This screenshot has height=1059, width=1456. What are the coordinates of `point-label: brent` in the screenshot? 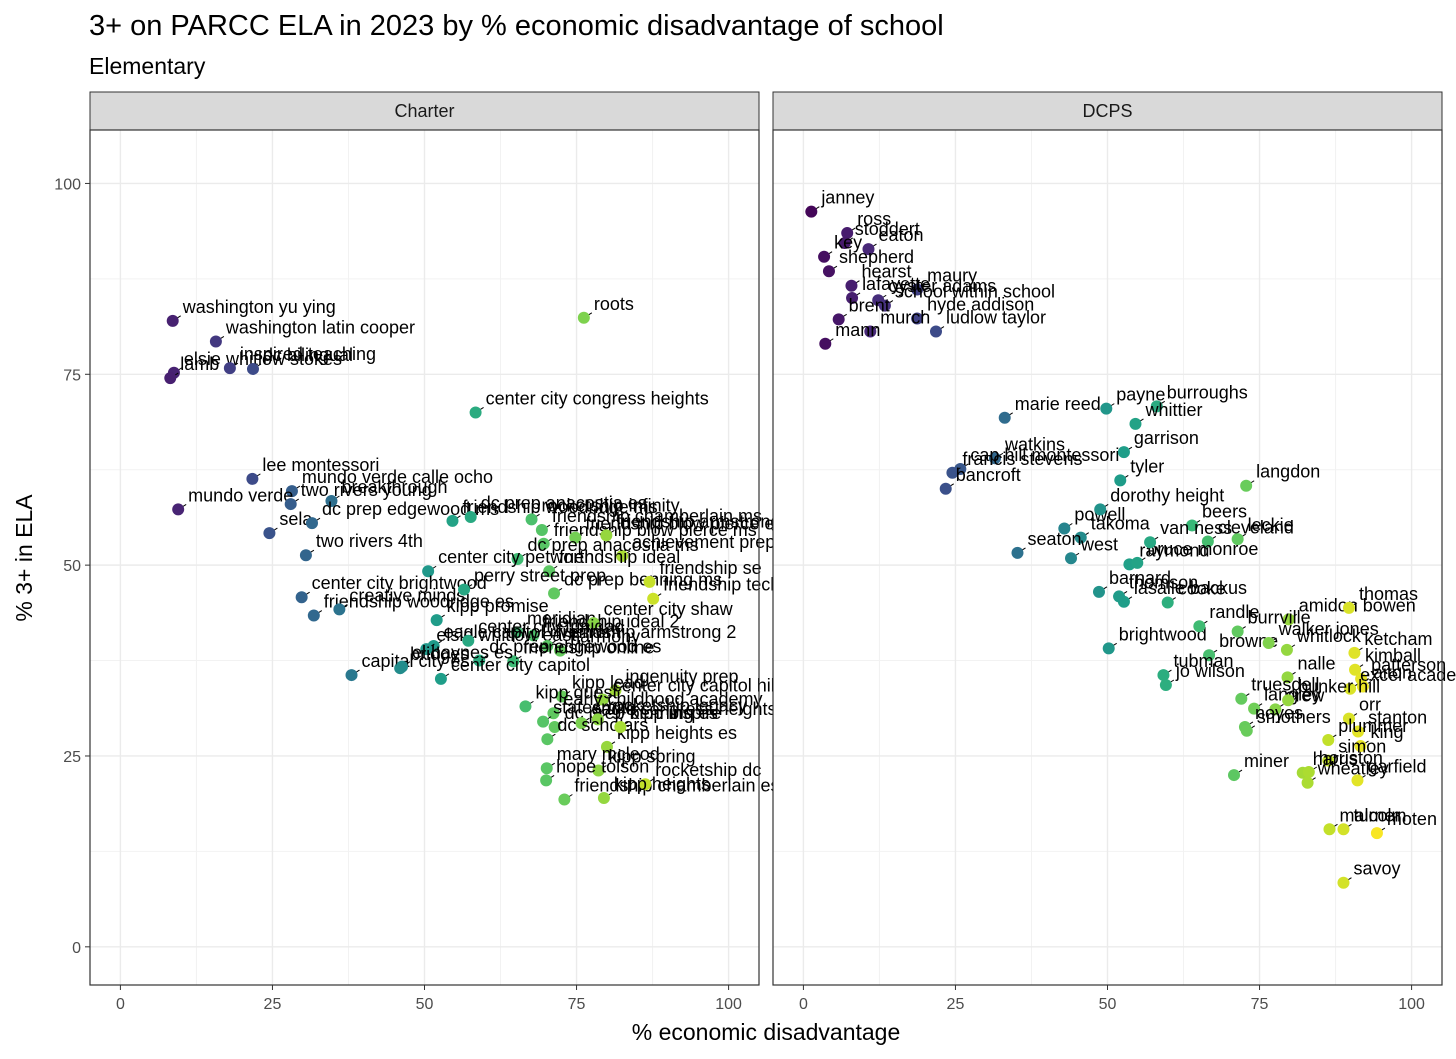 It's located at (869, 305).